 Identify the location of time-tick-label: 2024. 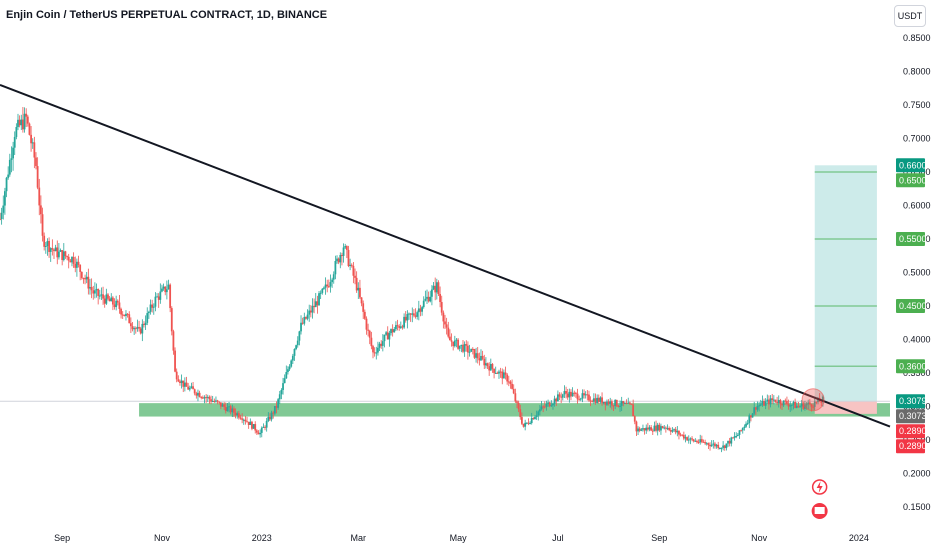
(859, 538).